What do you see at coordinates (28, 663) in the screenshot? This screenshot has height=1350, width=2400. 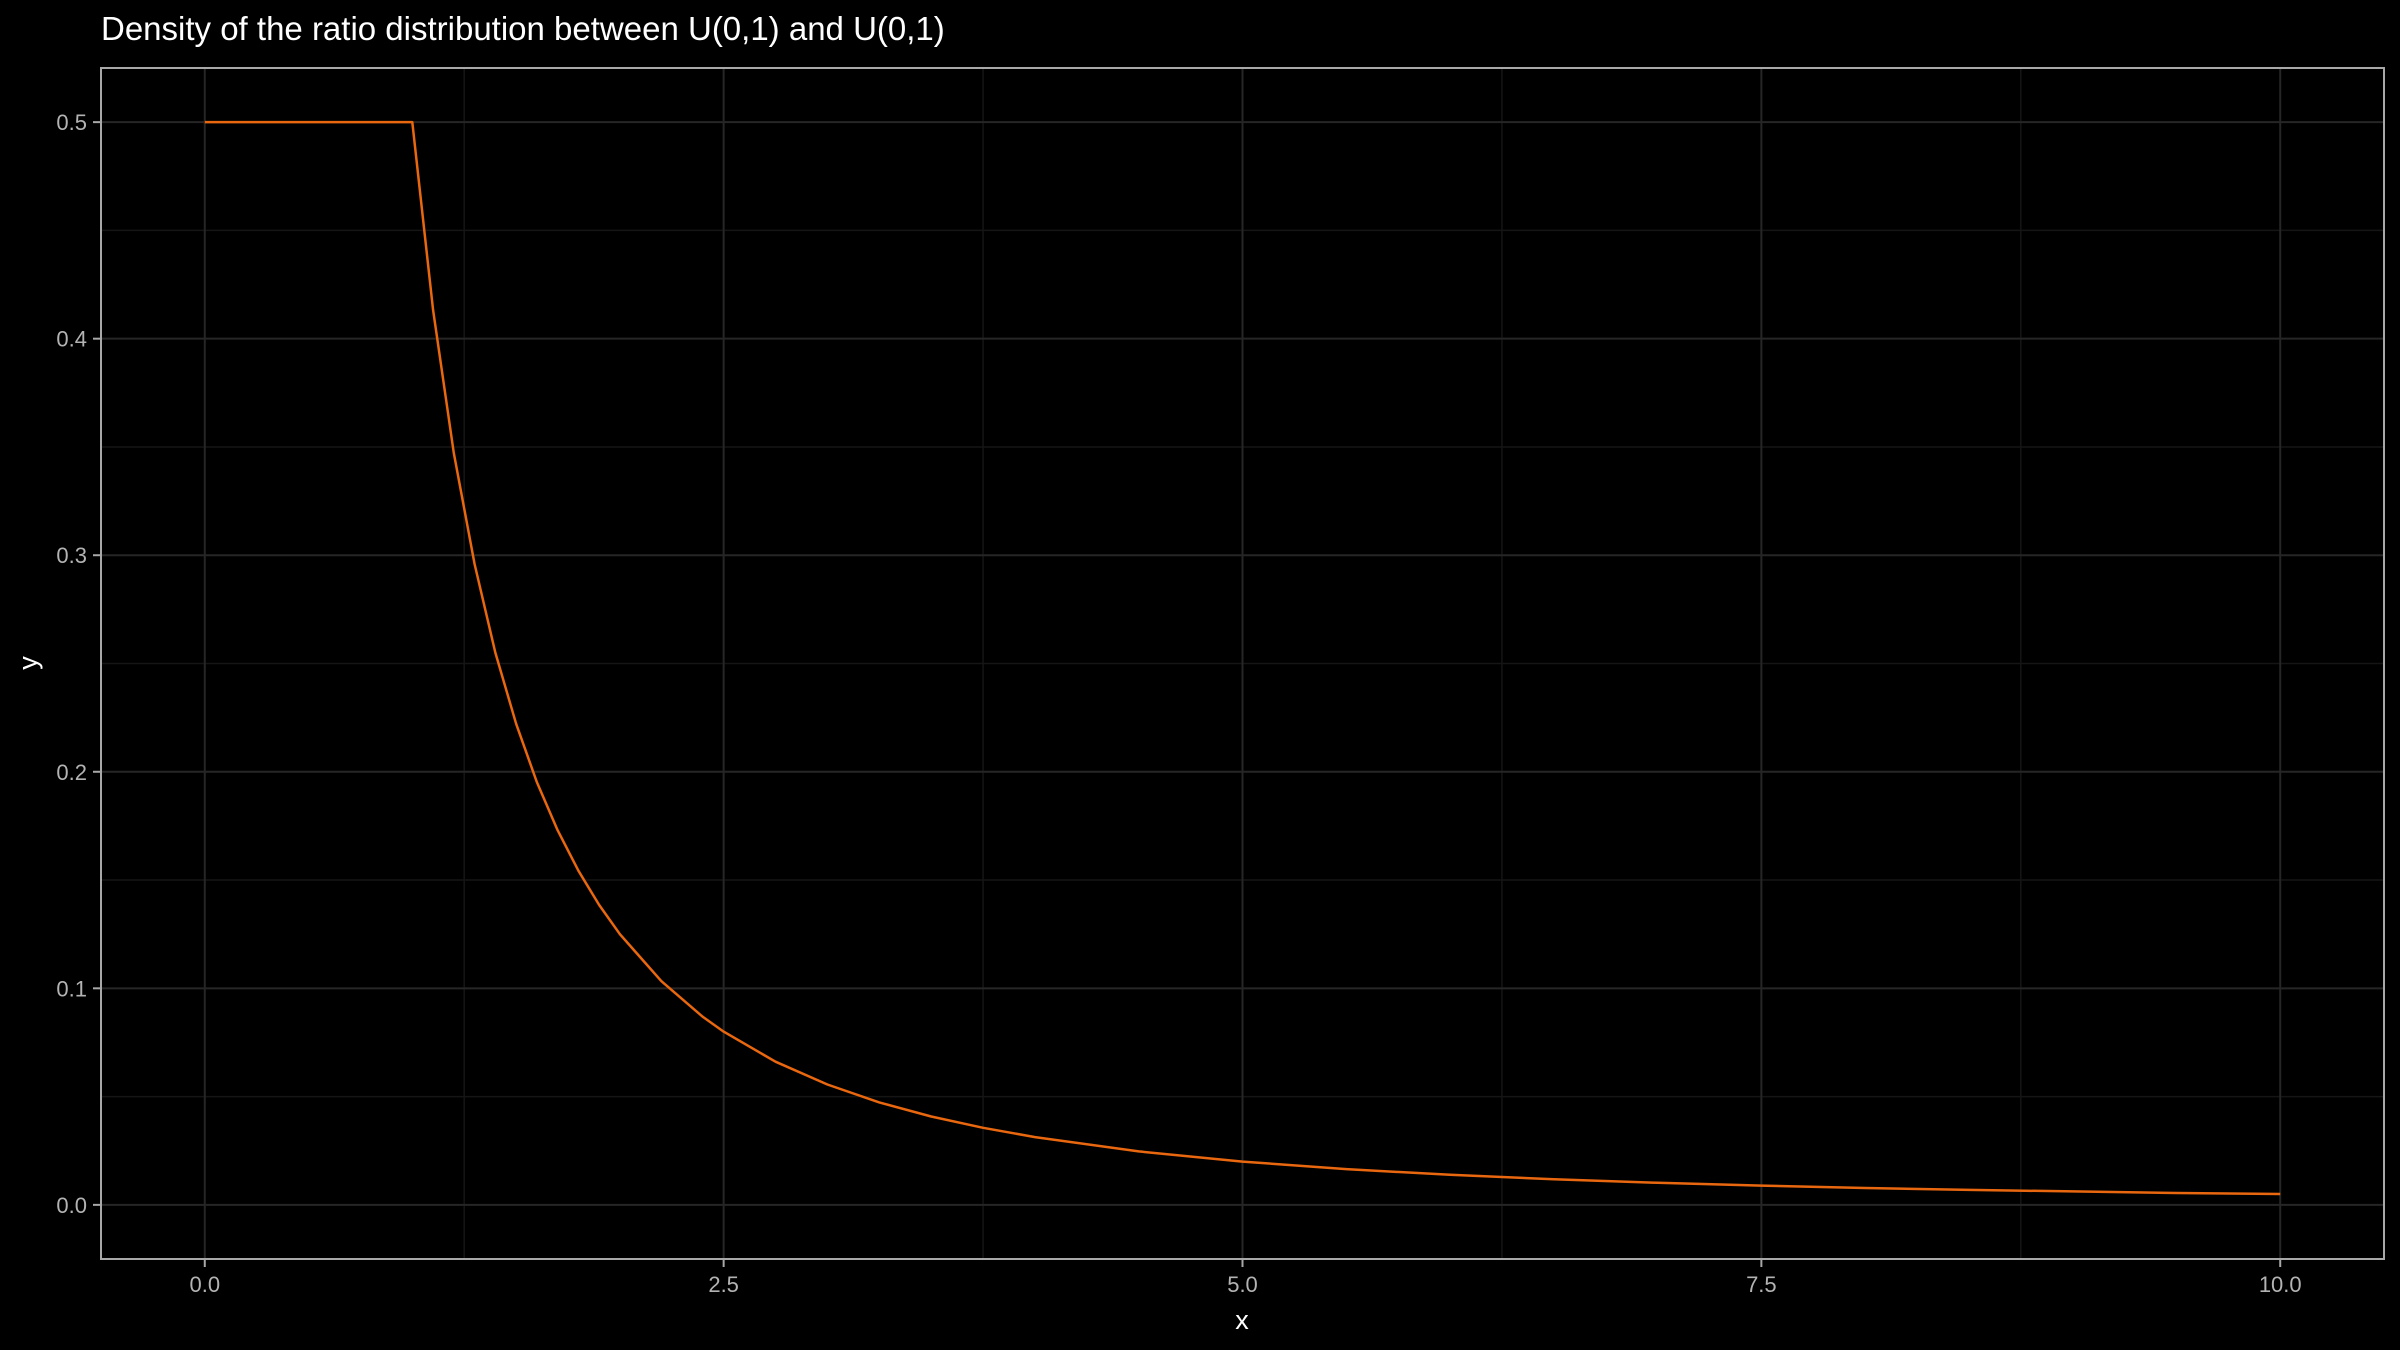 I see `y-axis-title: y` at bounding box center [28, 663].